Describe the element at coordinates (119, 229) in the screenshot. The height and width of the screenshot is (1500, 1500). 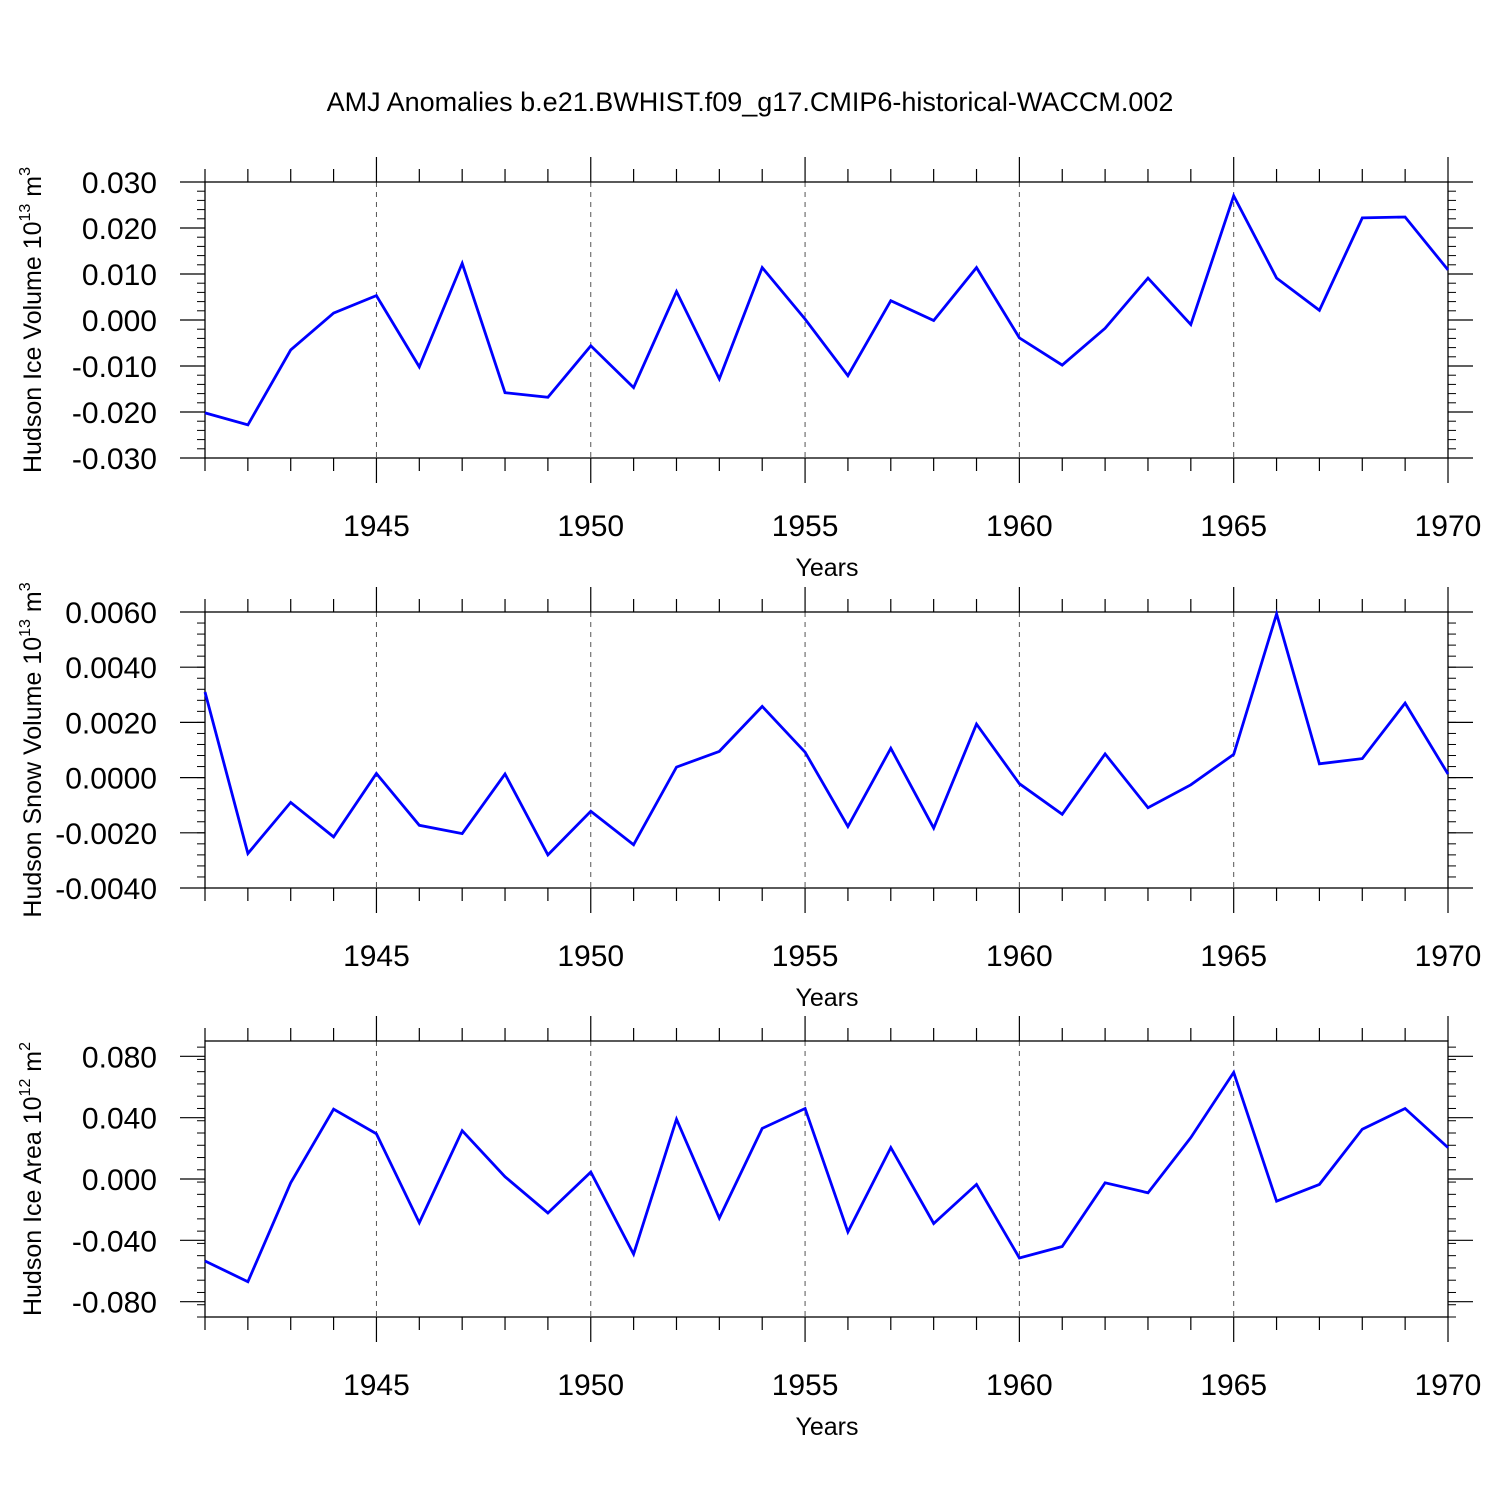
I see `y-tick-label: 0.020` at that location.